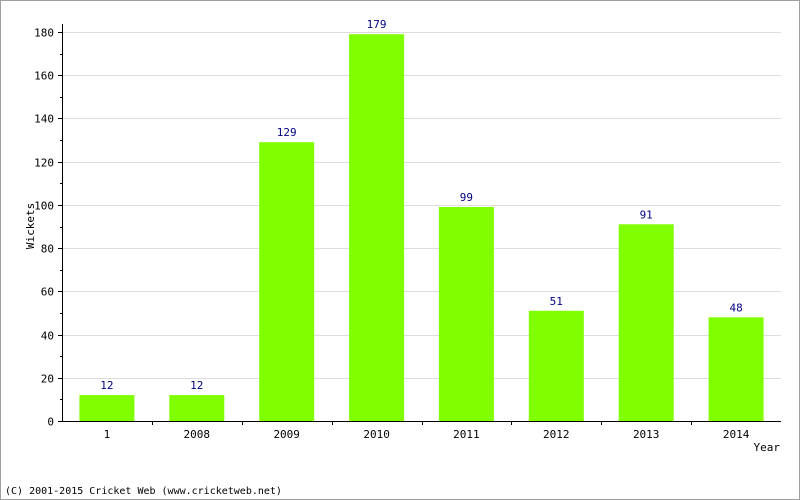  I want to click on y-tick-label: 120, so click(44, 163).